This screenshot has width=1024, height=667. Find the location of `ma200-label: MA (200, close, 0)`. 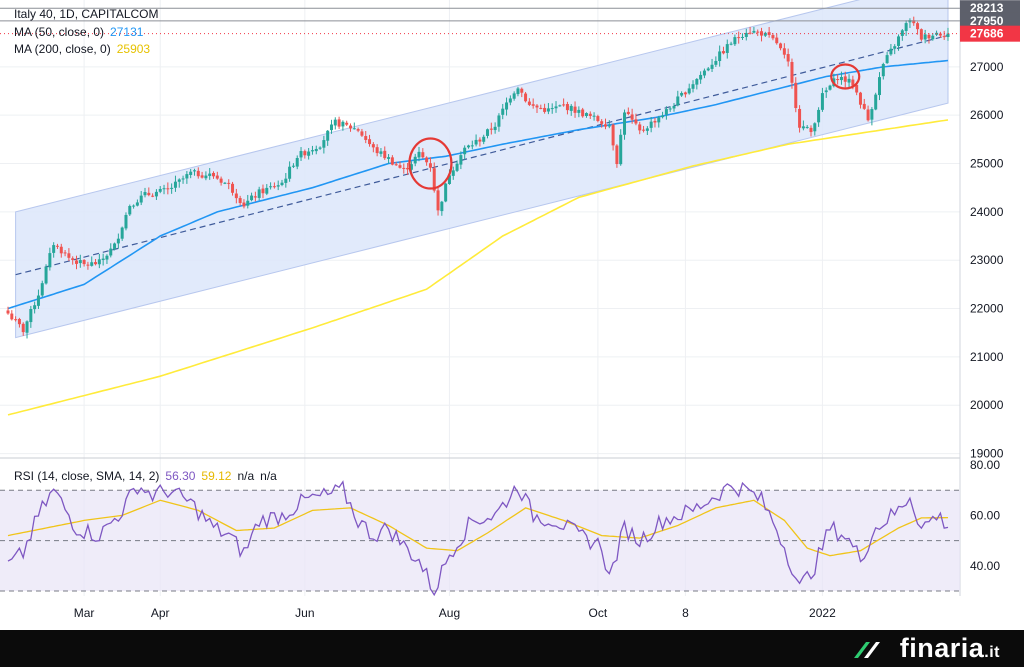

ma200-label: MA (200, close, 0) is located at coordinates (62, 49).